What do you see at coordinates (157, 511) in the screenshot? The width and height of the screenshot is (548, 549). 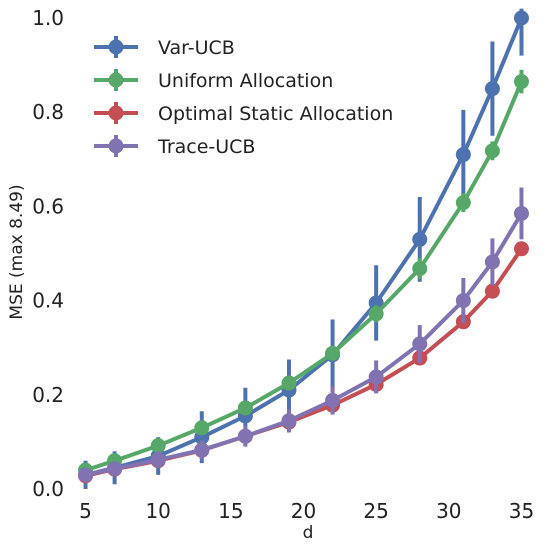 I see `x-tick-label: 10` at bounding box center [157, 511].